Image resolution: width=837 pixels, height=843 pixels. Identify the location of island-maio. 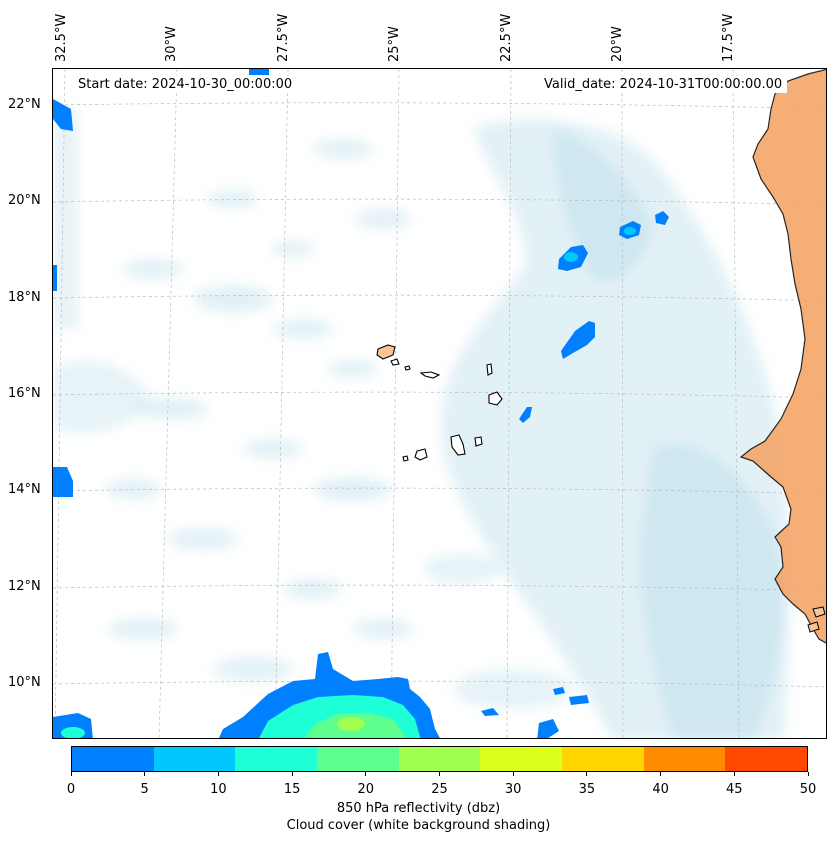
(478, 441).